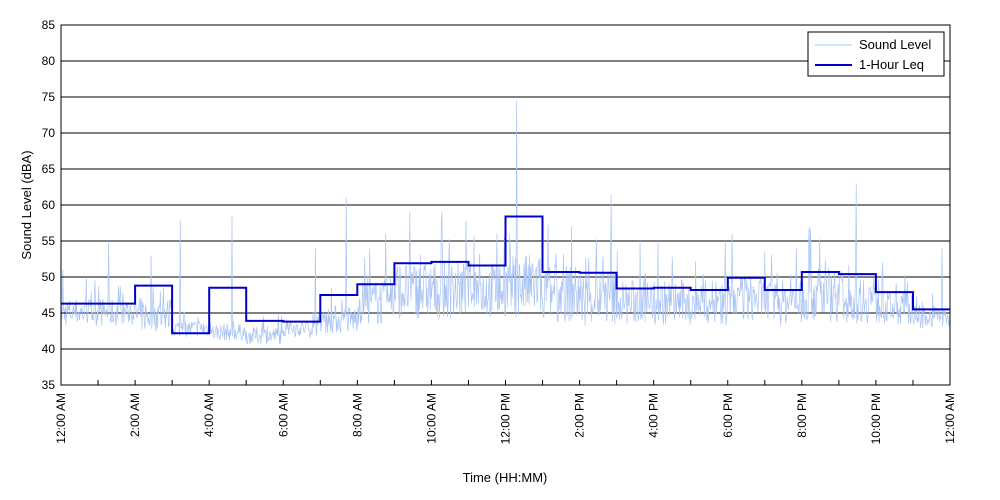  I want to click on y-tick-label: 85, so click(49, 25).